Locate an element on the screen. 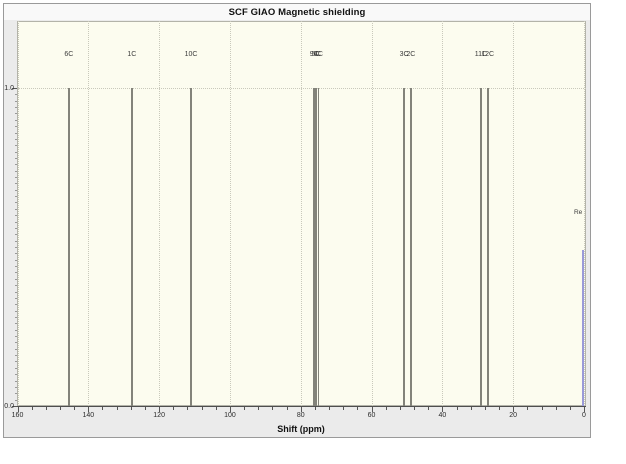 The image size is (626, 464). reference-label: Re is located at coordinates (578, 213).